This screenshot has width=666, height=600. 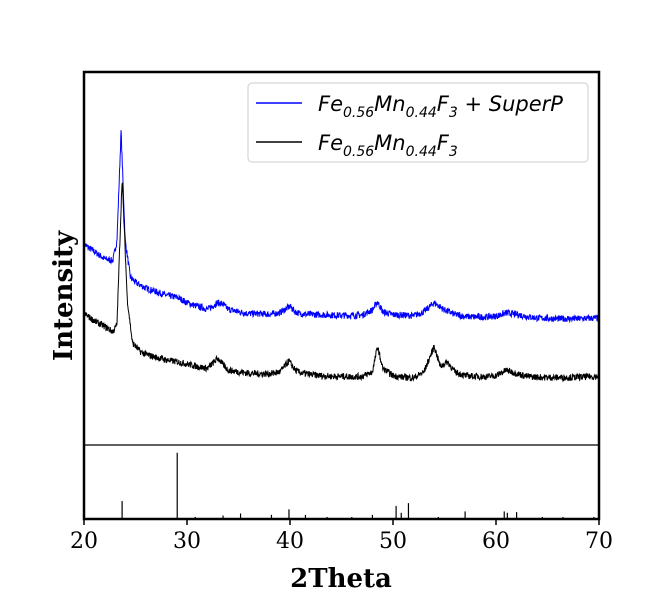 What do you see at coordinates (84, 541) in the screenshot?
I see `x-tick-label-20: 20` at bounding box center [84, 541].